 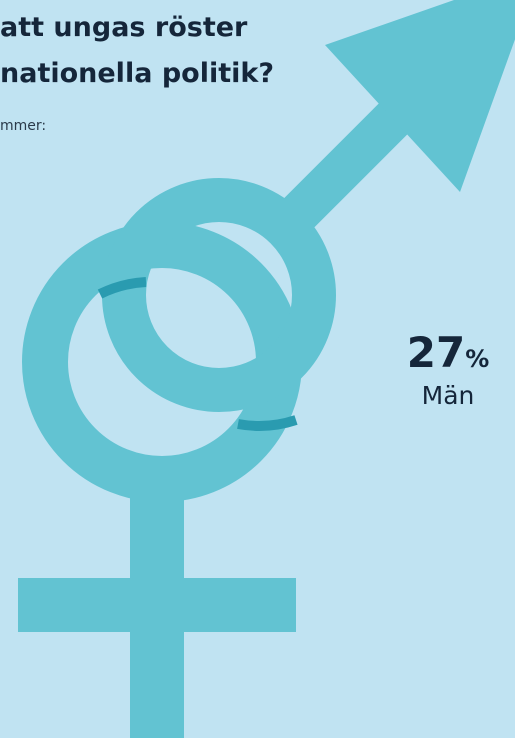 I want to click on male-ring, so click(x=219, y=295).